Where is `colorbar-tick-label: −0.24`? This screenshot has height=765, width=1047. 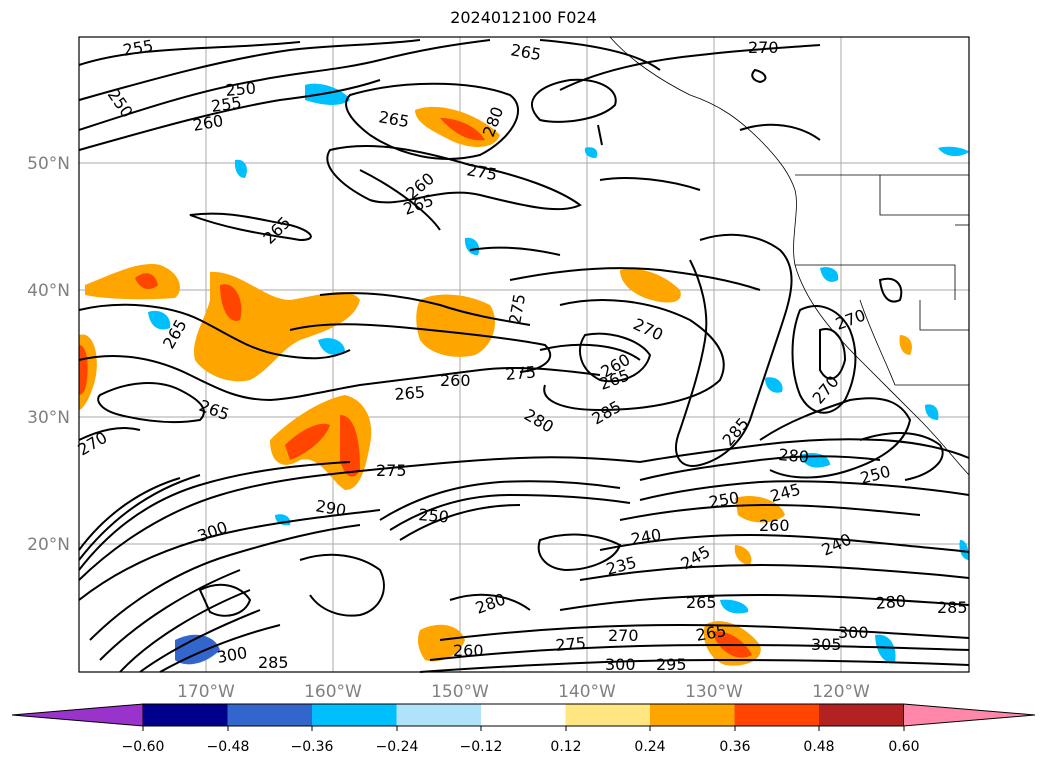
colorbar-tick-label: −0.24 is located at coordinates (397, 747).